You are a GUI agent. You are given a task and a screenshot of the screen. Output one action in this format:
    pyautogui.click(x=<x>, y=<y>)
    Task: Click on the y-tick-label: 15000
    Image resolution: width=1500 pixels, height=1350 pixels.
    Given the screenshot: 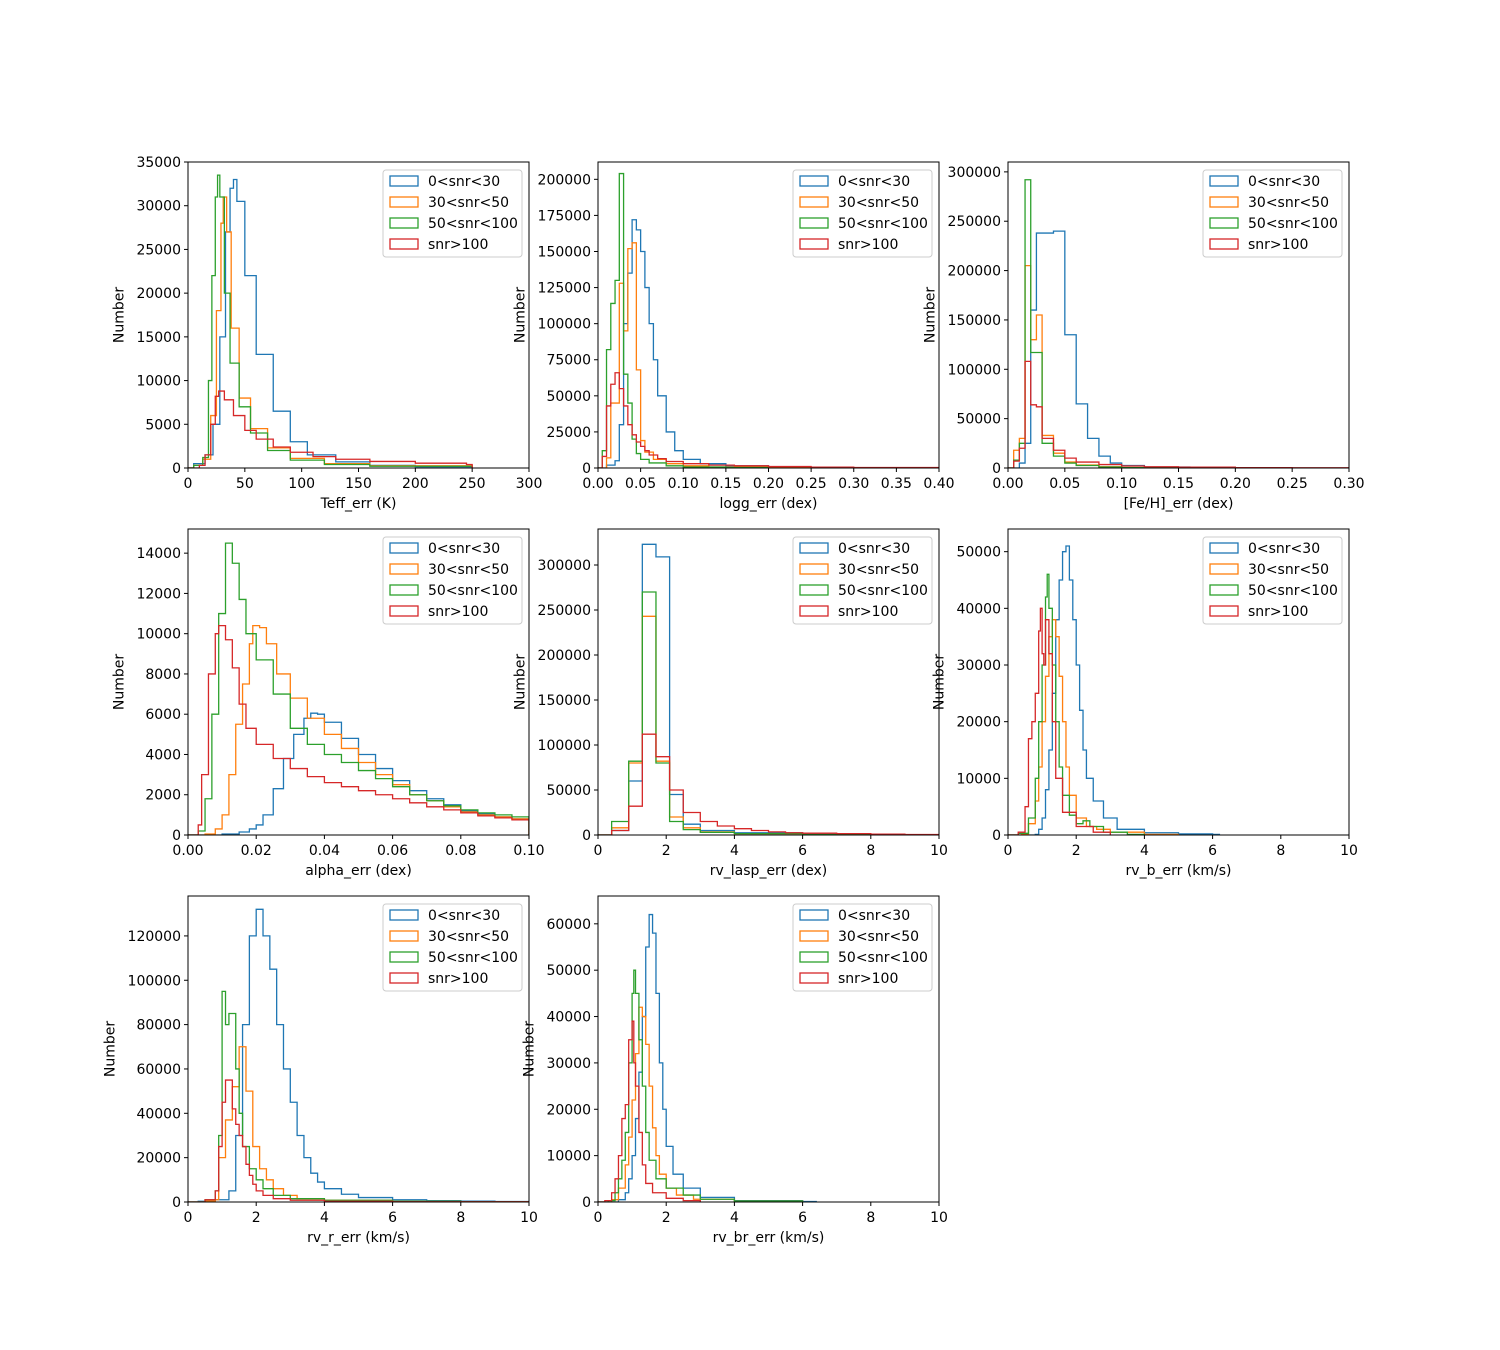 What is the action you would take?
    pyautogui.click(x=158, y=338)
    